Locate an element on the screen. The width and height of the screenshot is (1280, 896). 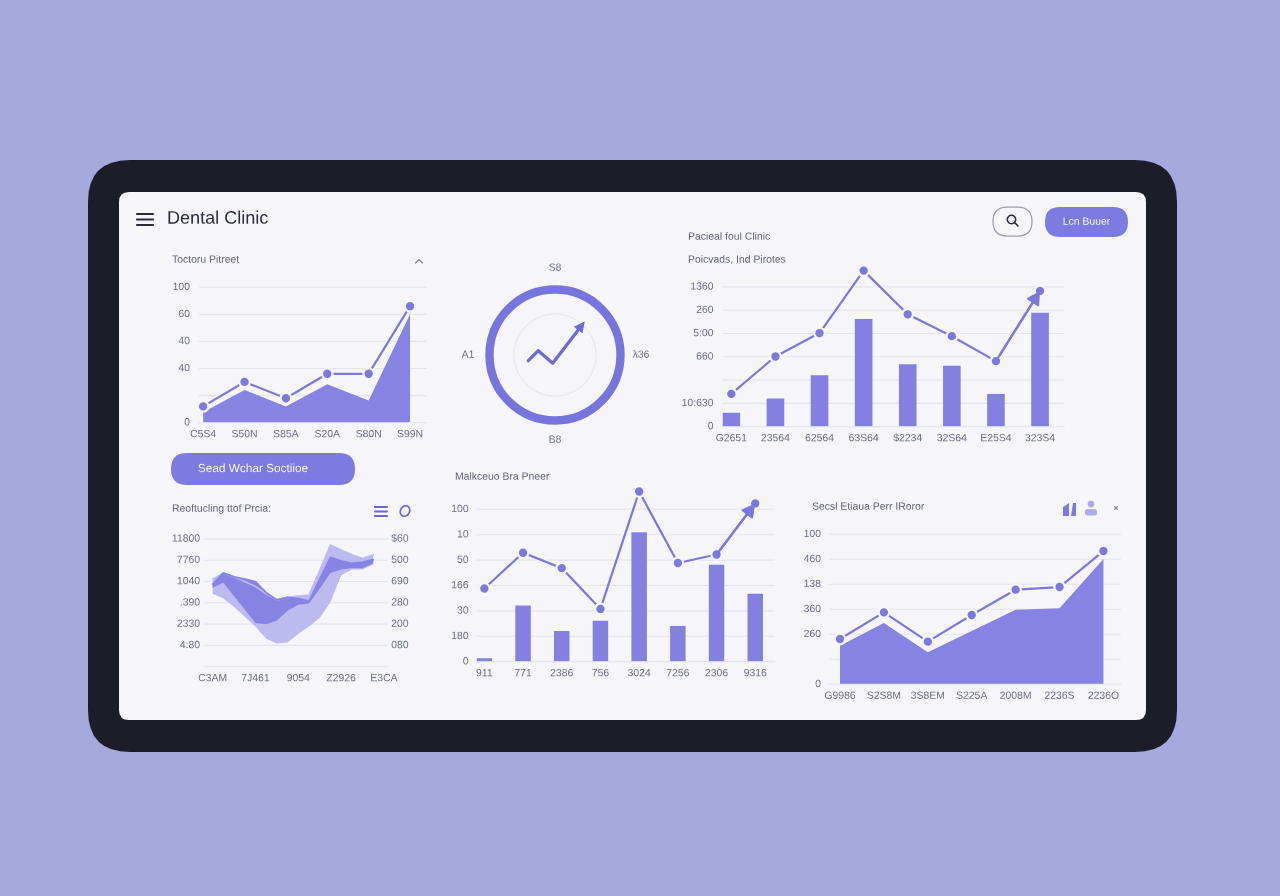
x-tick-label: S20A is located at coordinates (327, 433).